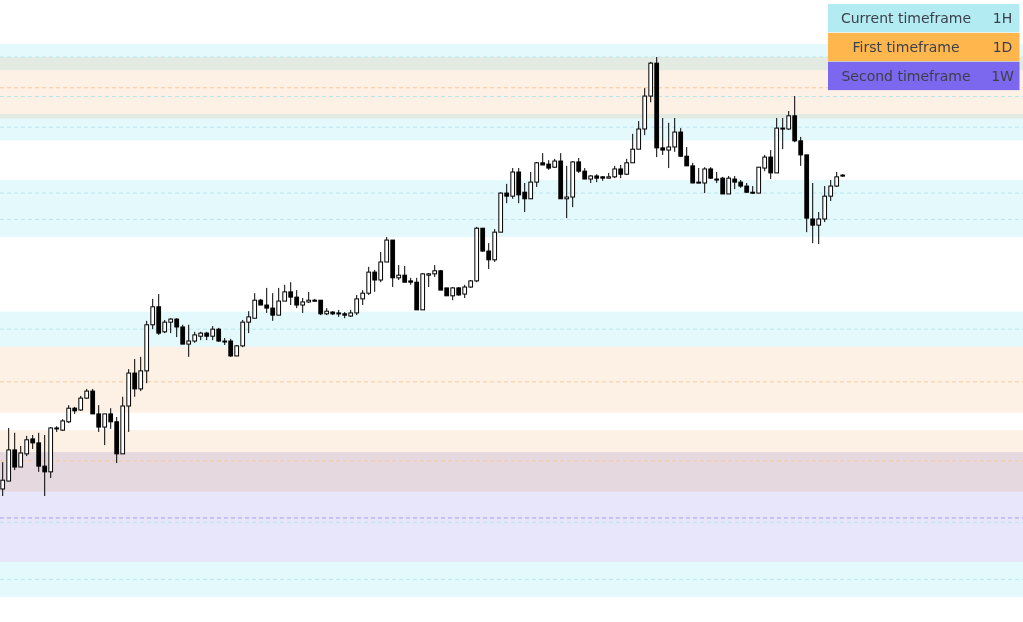 The height and width of the screenshot is (622, 1023). I want to click on text: 1D, so click(1002, 47).